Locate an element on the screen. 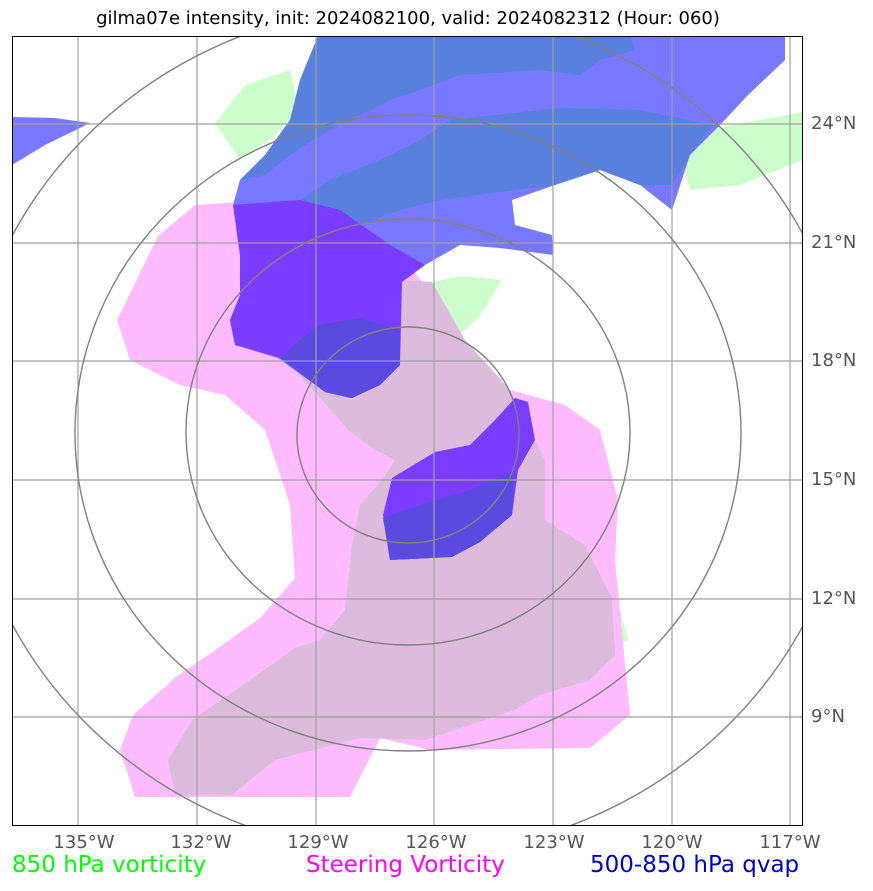 This screenshot has height=891, width=873. lon-label: 132°W is located at coordinates (200, 842).